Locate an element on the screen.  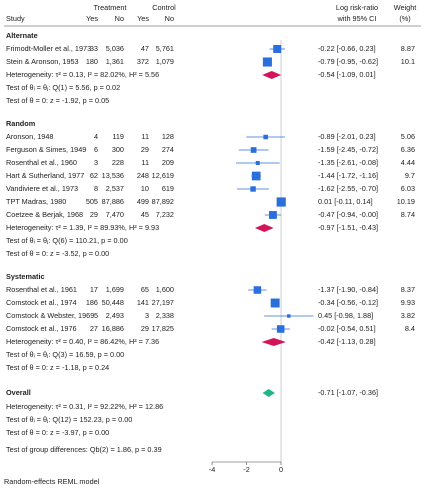
ci-label: 0.01 [-0.11, 0.14] is located at coordinates (345, 201).